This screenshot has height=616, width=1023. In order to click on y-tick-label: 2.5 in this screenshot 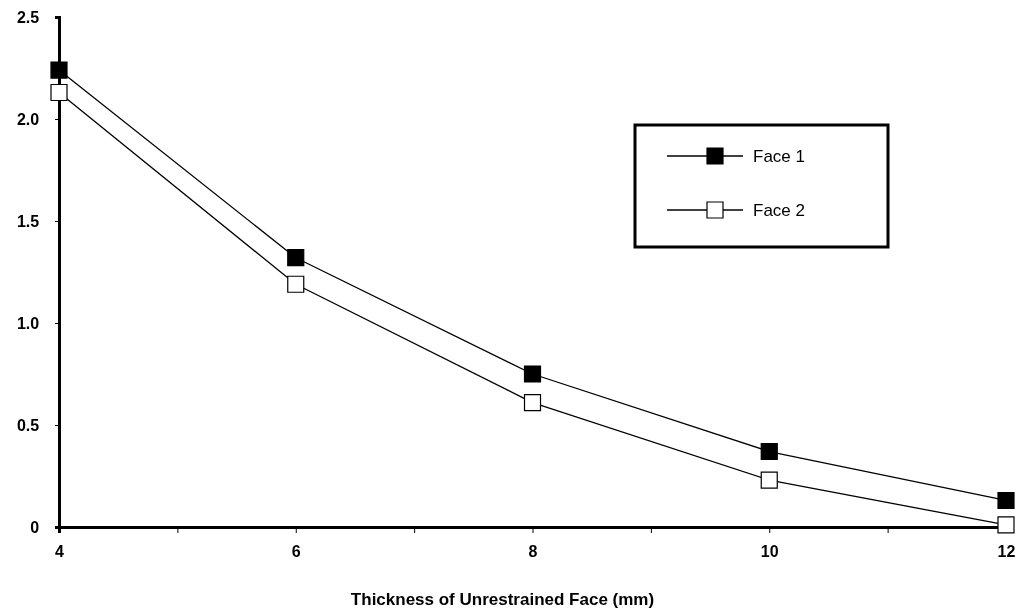, I will do `click(28, 17)`.